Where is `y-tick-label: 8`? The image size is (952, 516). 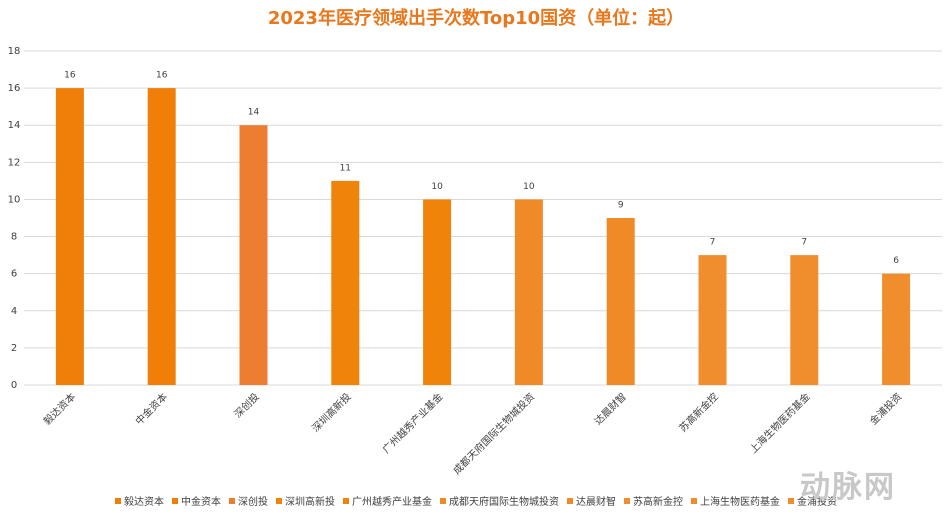
y-tick-label: 8 is located at coordinates (14, 237).